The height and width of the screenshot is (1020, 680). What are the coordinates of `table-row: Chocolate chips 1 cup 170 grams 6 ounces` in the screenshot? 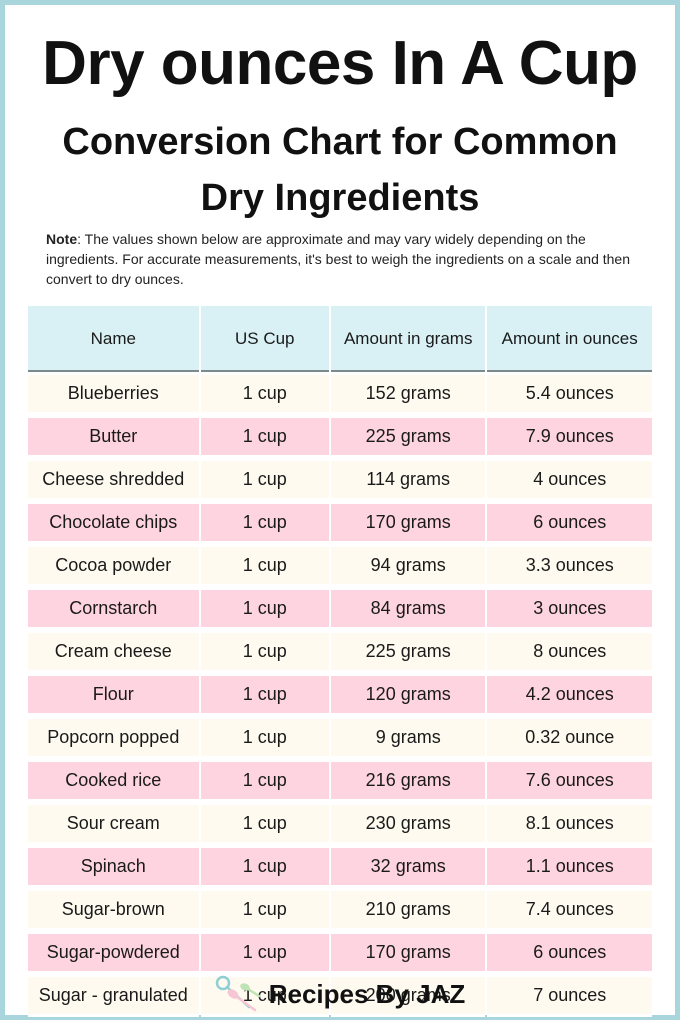 It's located at (340, 524).